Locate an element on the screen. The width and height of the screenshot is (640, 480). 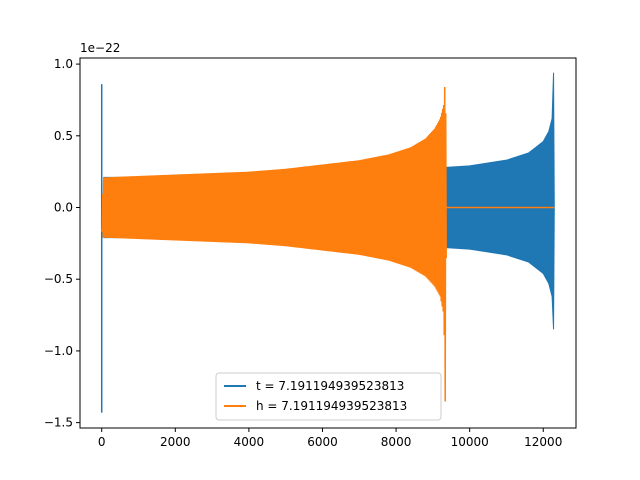
x-tick-label: 4000 is located at coordinates (249, 442).